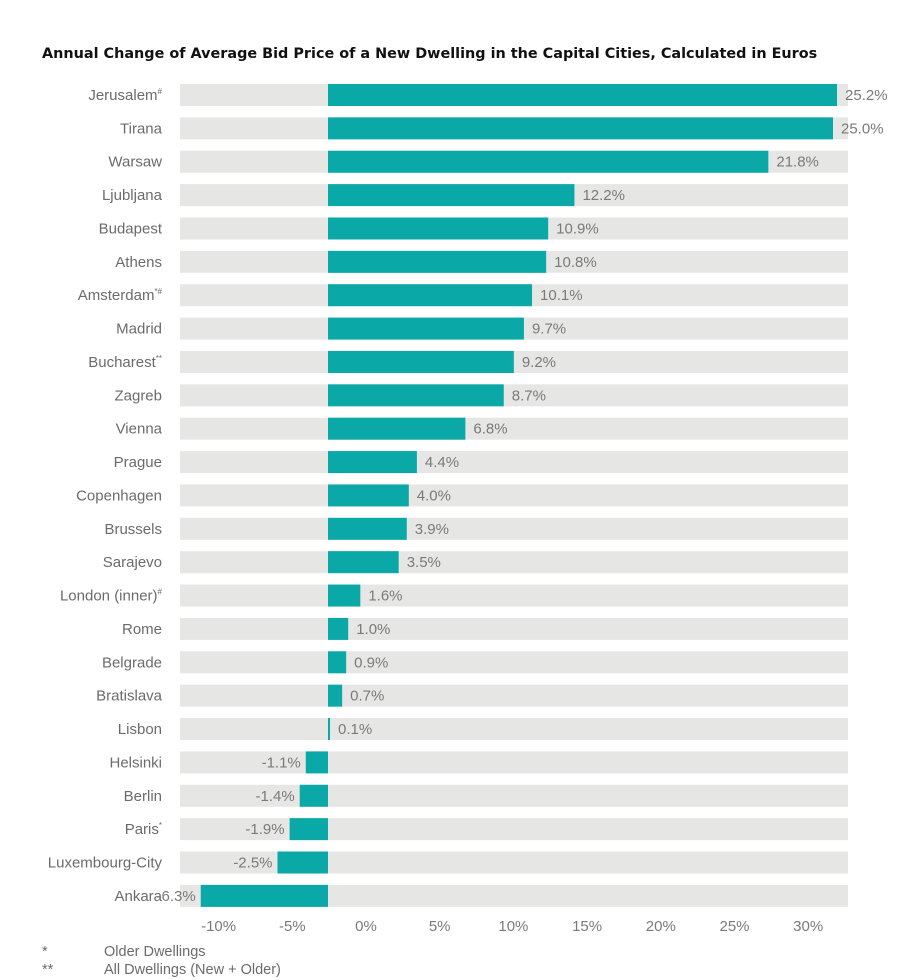  What do you see at coordinates (139, 429) in the screenshot?
I see `category-label: Vienna` at bounding box center [139, 429].